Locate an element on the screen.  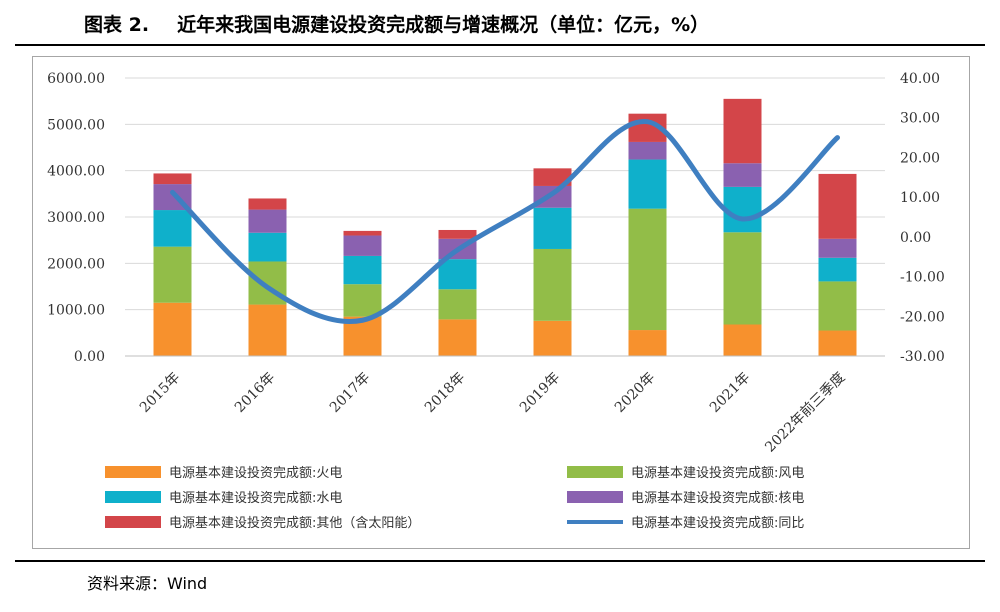
legend-label-other: 电源基本建设投资完成额:其他（含太阳能） is located at coordinates (294, 523).